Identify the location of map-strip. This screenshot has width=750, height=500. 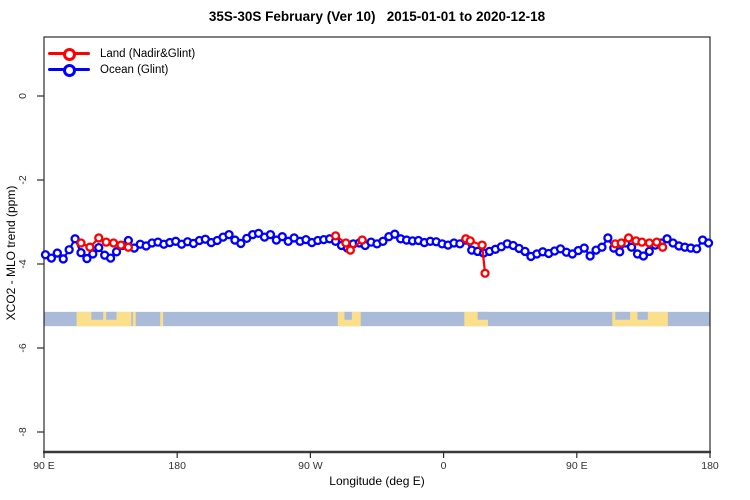
(377, 319).